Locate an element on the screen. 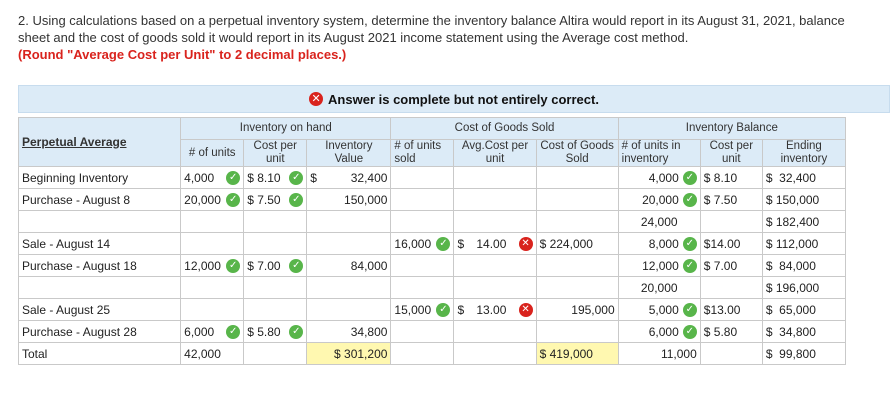 The height and width of the screenshot is (420, 890). ending-inventory-cell: $ 32,400 is located at coordinates (804, 177).